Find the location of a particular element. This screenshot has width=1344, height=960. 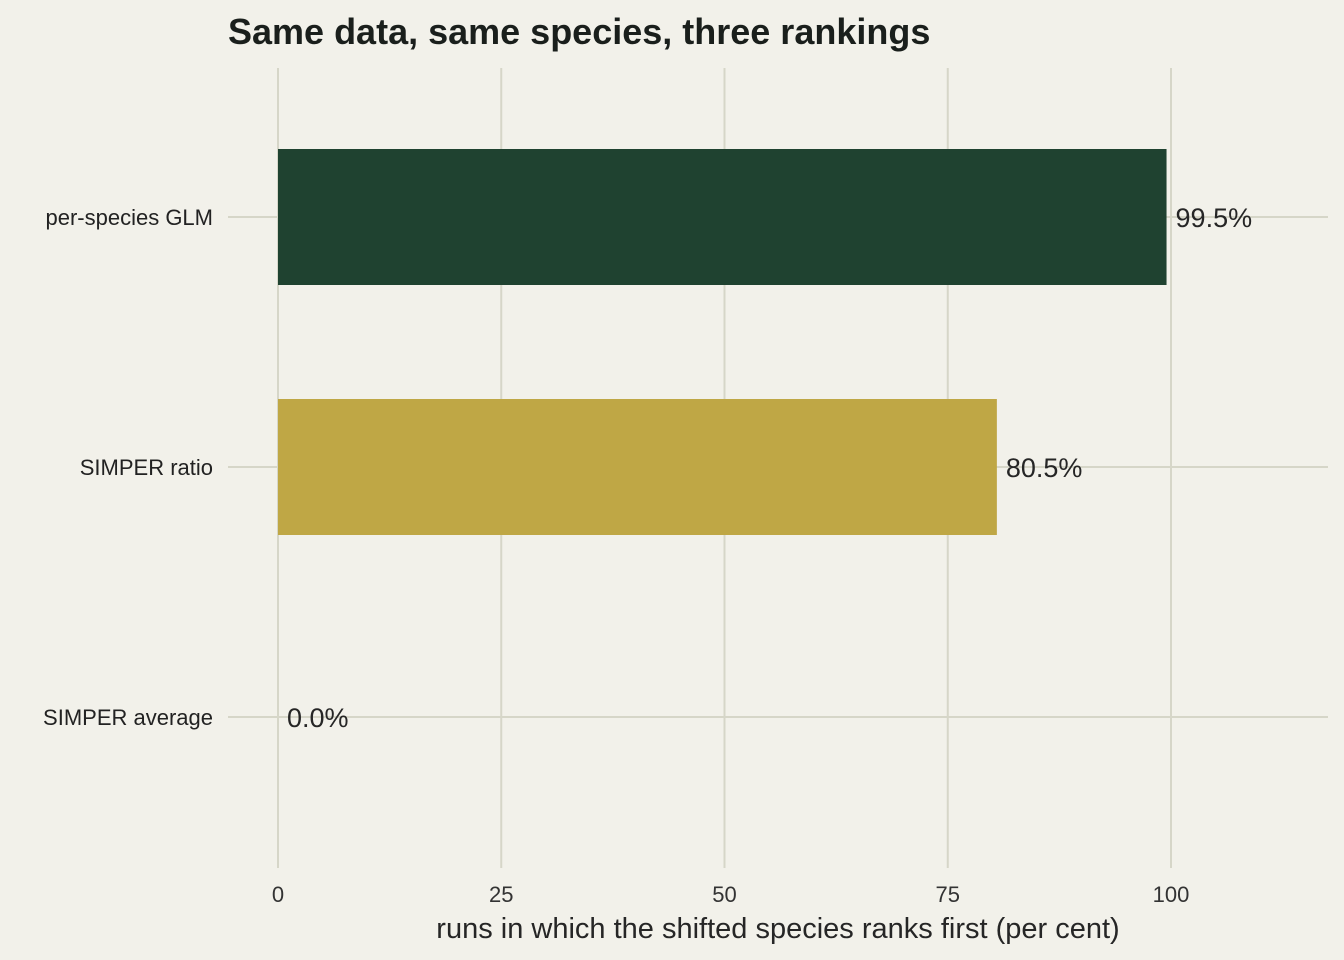

chart-title: Same data, same species, three rankings is located at coordinates (579, 31).